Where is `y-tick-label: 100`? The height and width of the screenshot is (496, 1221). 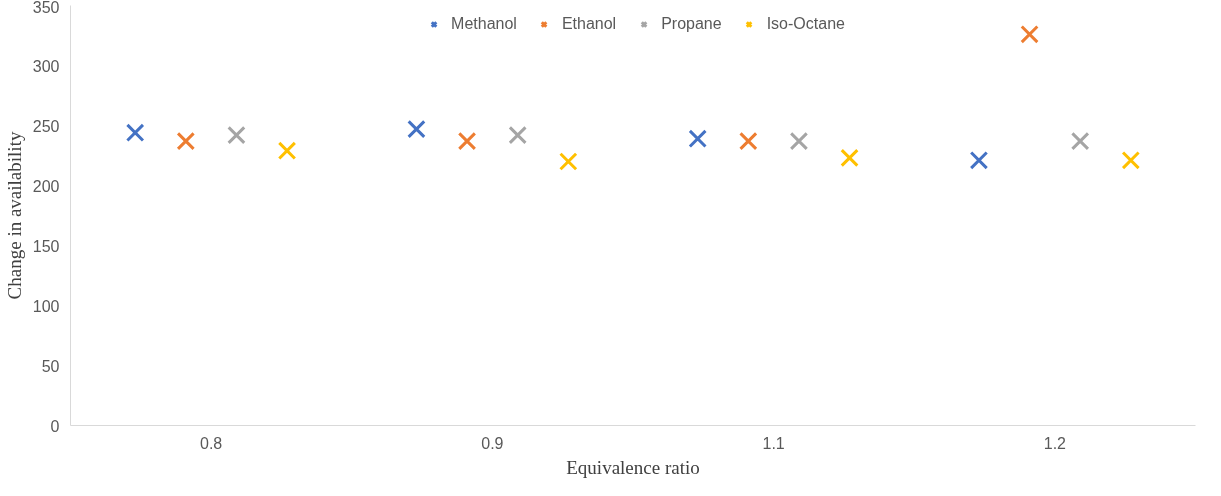 y-tick-label: 100 is located at coordinates (46, 306).